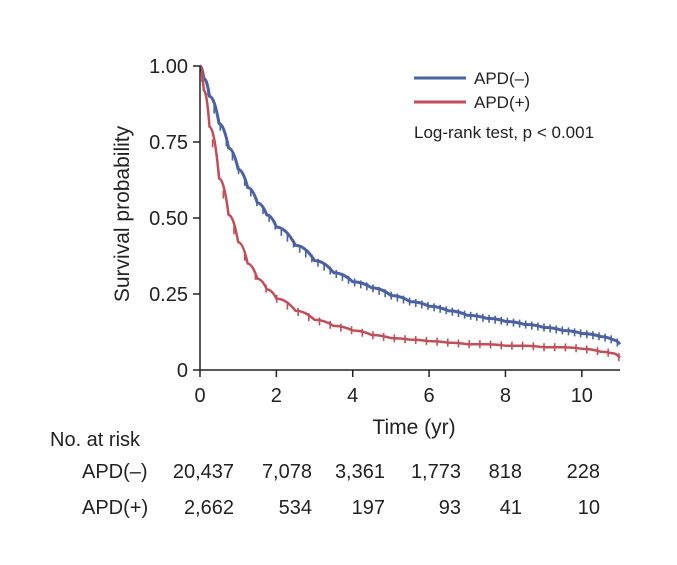 The image size is (677, 565). Describe the element at coordinates (115, 472) in the screenshot. I see `risk-row-label-apd-neg: APD(–)` at that location.